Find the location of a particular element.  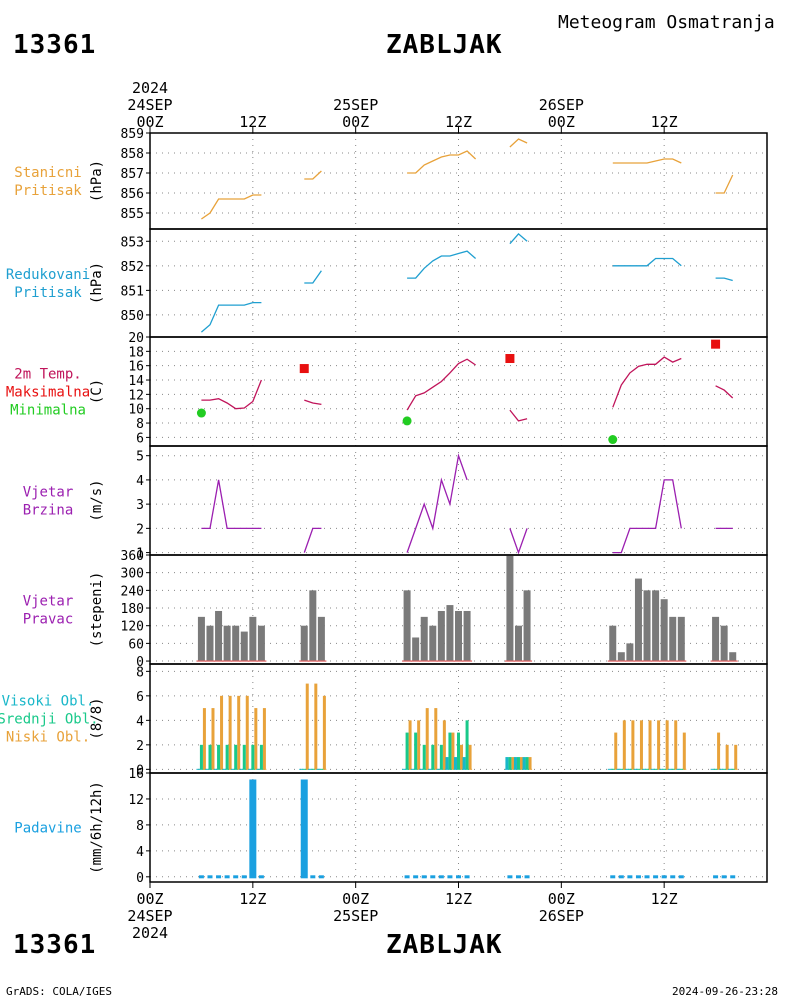

top-tick-label-2: 00Z is located at coordinates (355, 122).